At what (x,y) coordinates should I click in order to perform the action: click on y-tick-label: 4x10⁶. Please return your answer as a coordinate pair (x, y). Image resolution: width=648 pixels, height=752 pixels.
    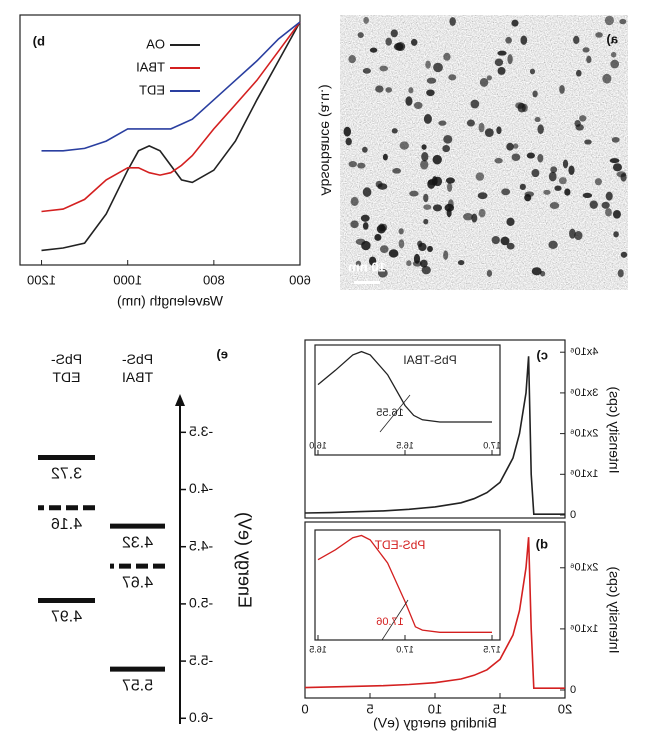
    Looking at the image, I should click on (584, 352).